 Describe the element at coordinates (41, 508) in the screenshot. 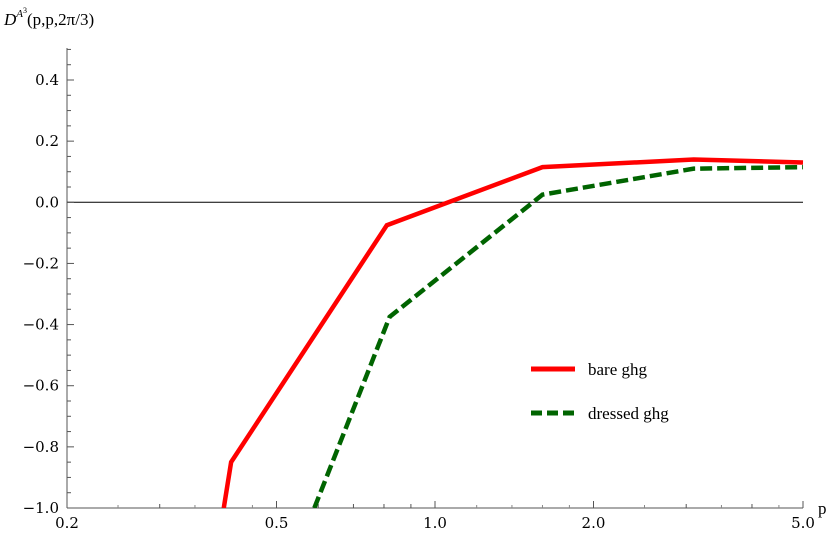

I see `y-tick-label: −1.0` at that location.